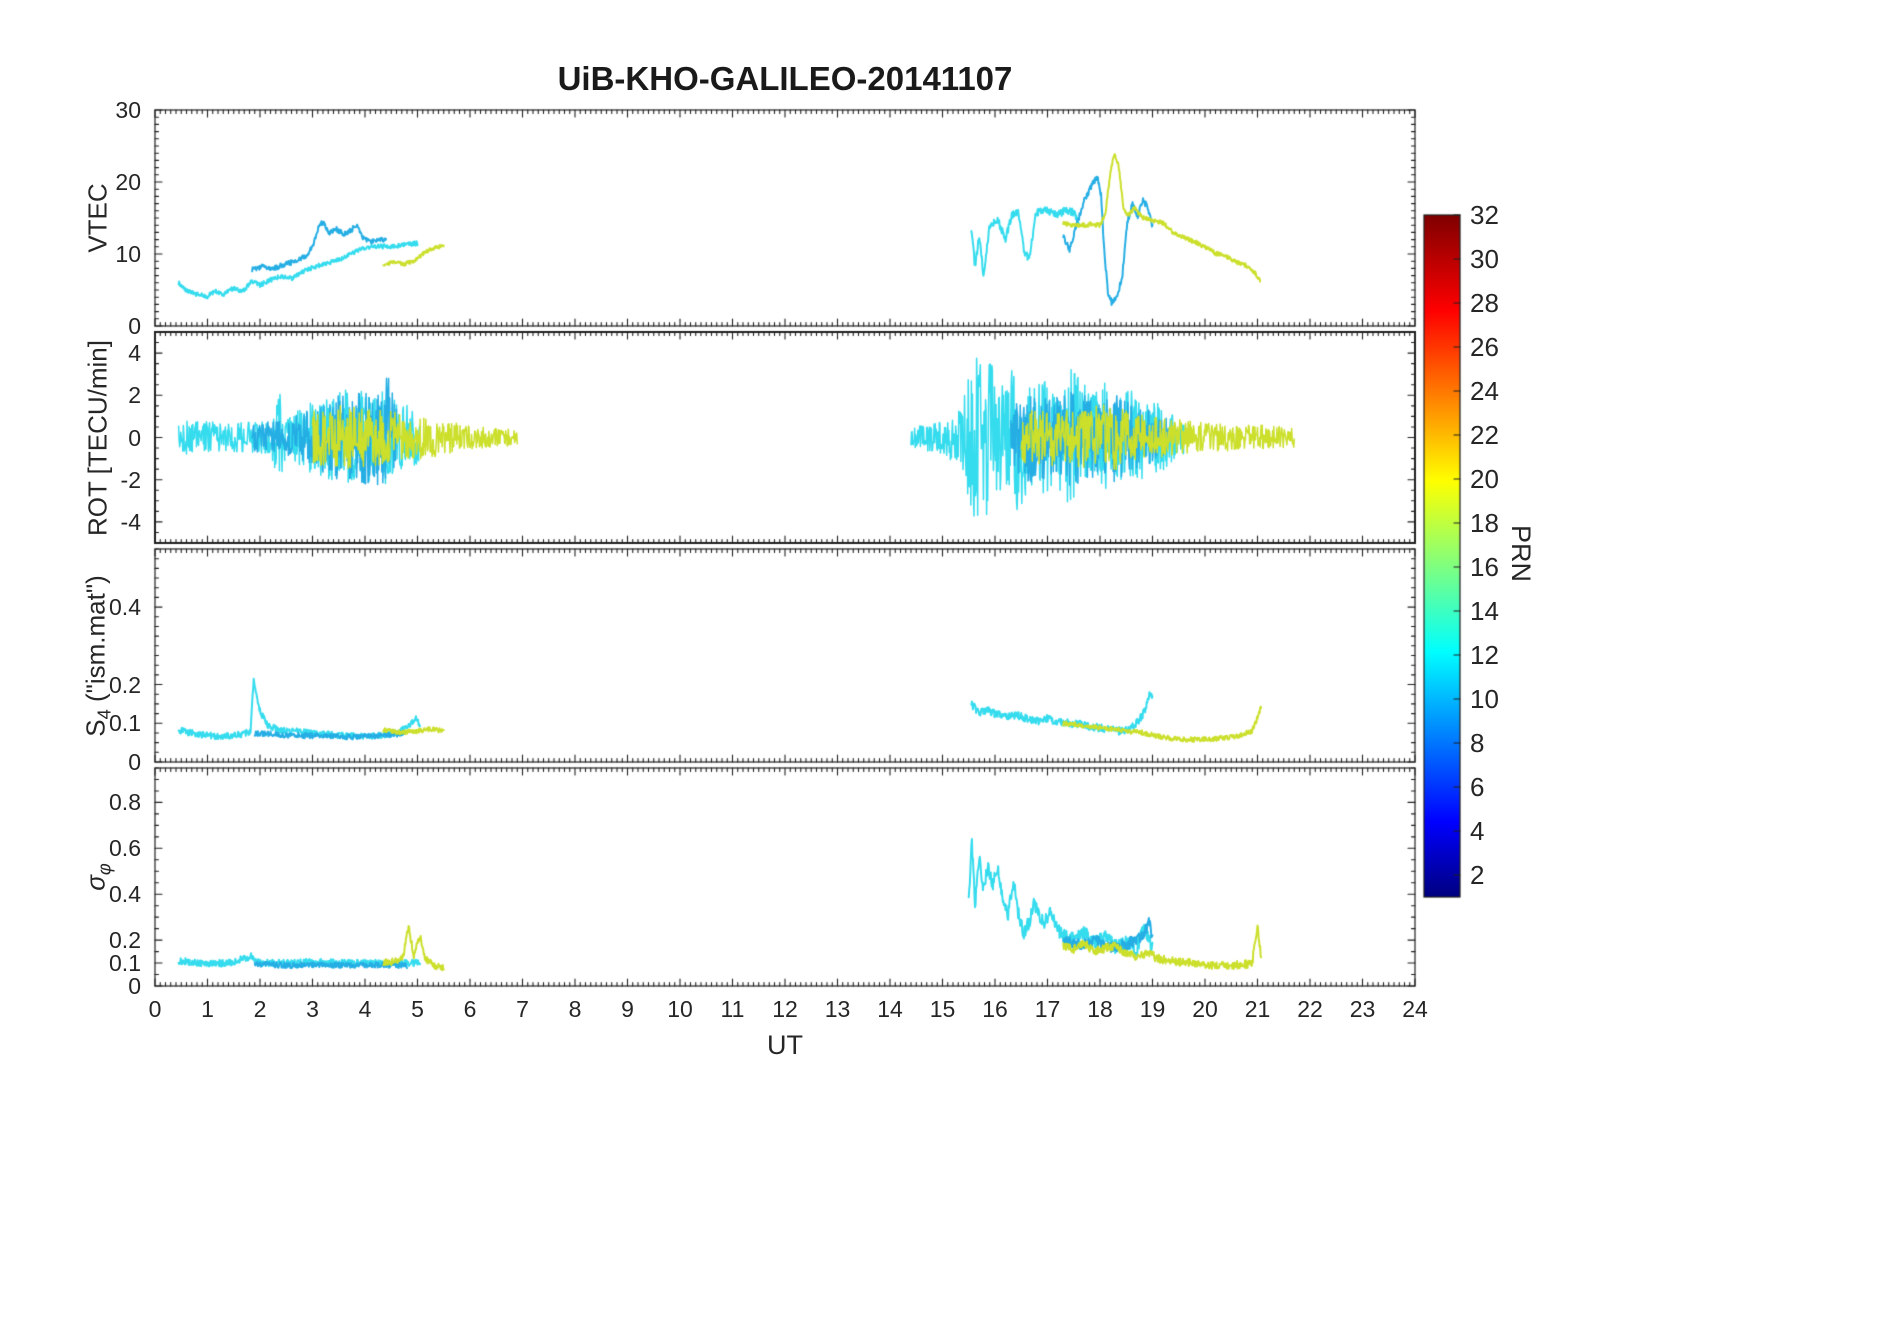 This screenshot has height=1330, width=1902. Describe the element at coordinates (207, 1009) in the screenshot. I see `x-tick-label: 1` at that location.